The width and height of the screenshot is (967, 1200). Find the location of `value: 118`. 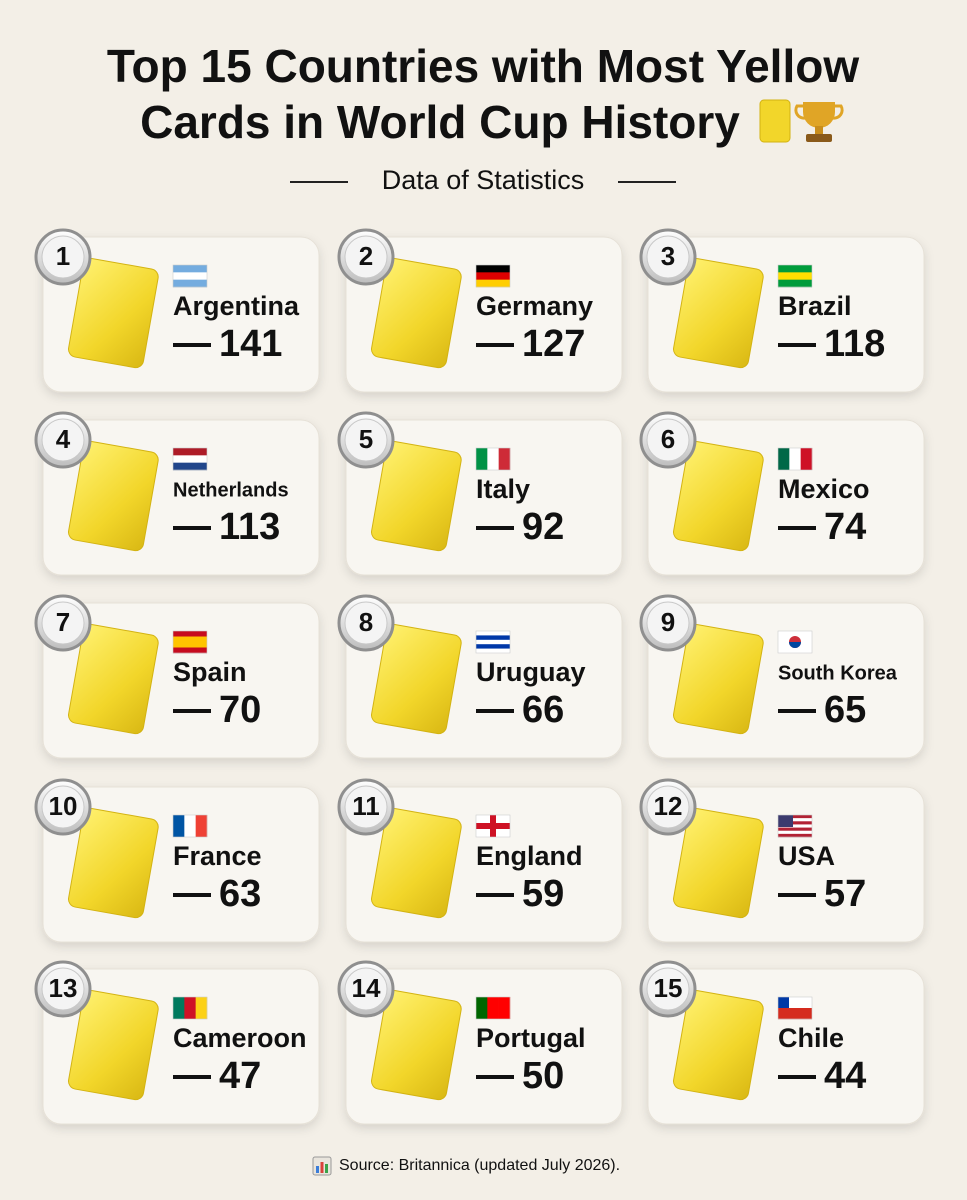

value: 118 is located at coordinates (854, 344).